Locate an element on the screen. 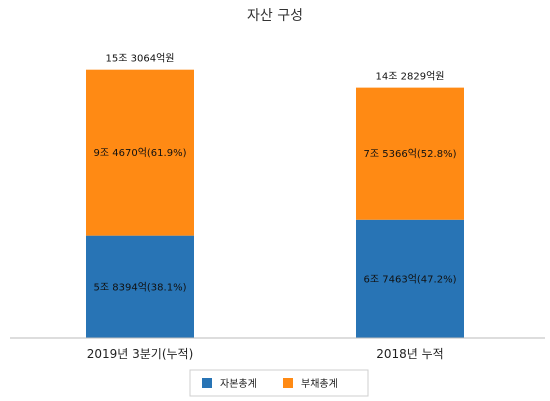  segment-value-label: 7조 5366억(52.8%) is located at coordinates (410, 154).